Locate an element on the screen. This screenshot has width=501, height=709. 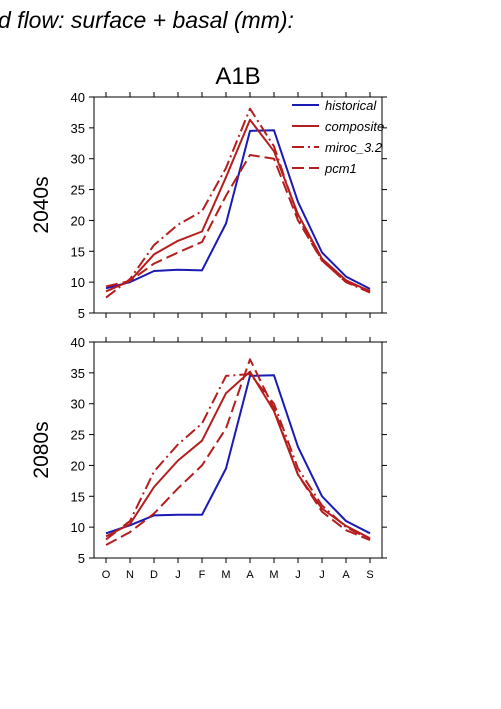
legend-label: historical is located at coordinates (351, 105).